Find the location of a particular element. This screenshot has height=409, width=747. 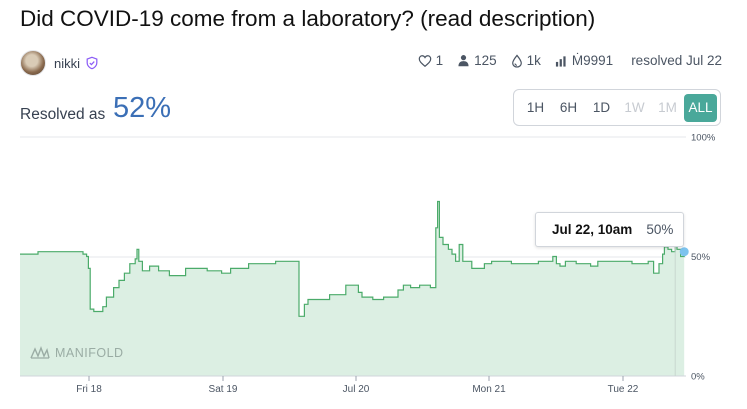

time-range-selector: 1H 6H 1D 1W 1M ALL is located at coordinates (617, 107).